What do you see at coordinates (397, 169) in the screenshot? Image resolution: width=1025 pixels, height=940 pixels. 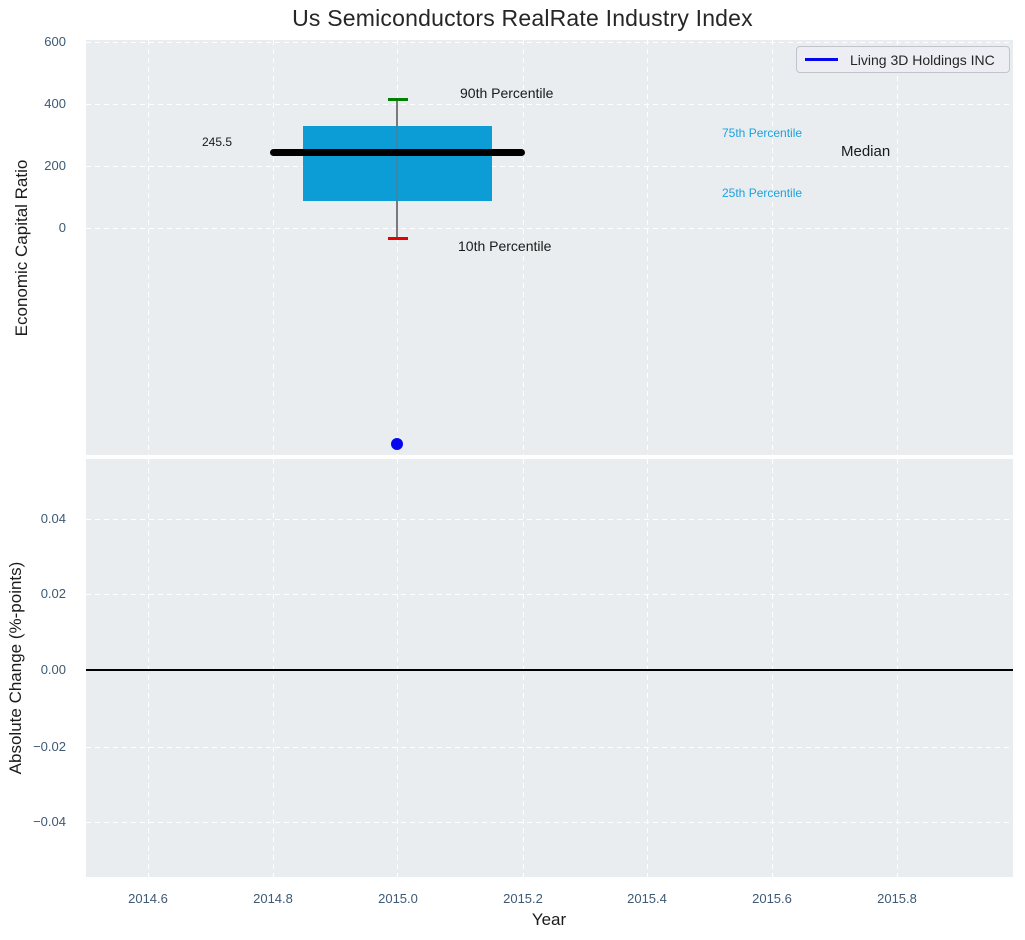 I see `whisker-line-overlay` at bounding box center [397, 169].